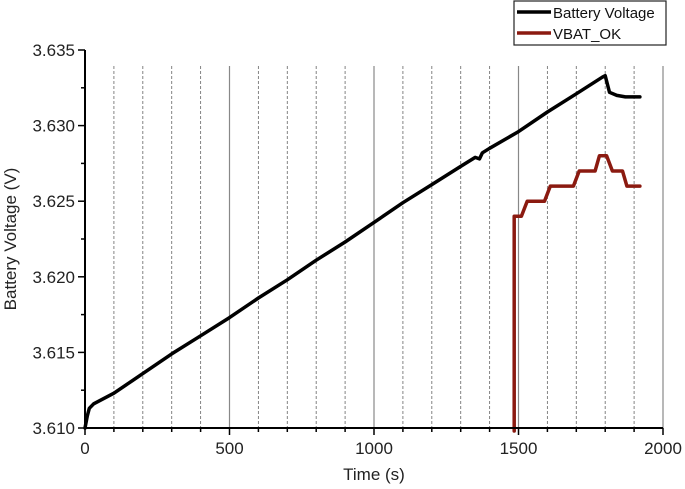  I want to click on legend-box, so click(590, 23).